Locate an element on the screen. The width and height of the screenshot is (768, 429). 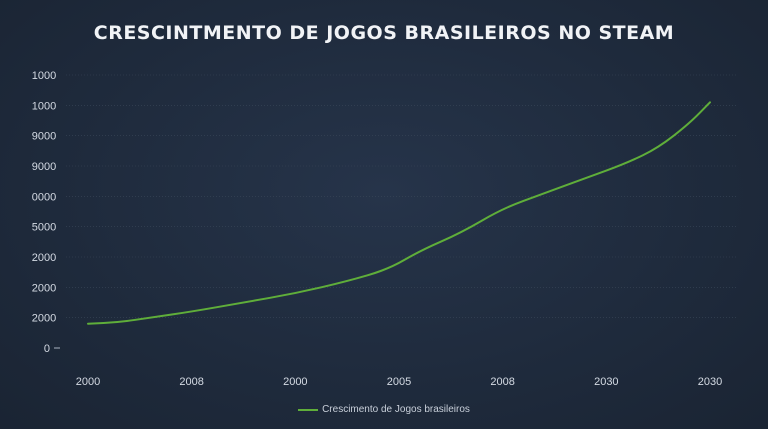
x-tick-label: 2005 is located at coordinates (399, 382).